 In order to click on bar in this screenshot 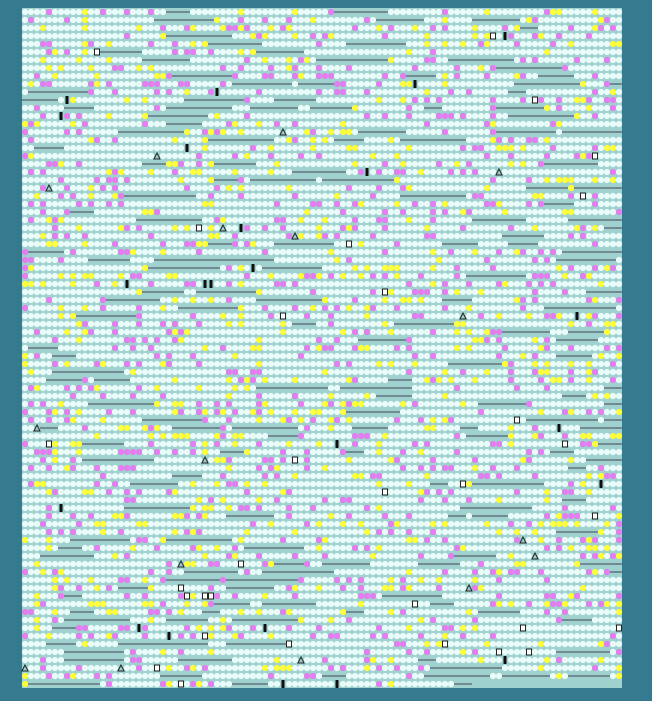, I will do `click(367, 172)`.